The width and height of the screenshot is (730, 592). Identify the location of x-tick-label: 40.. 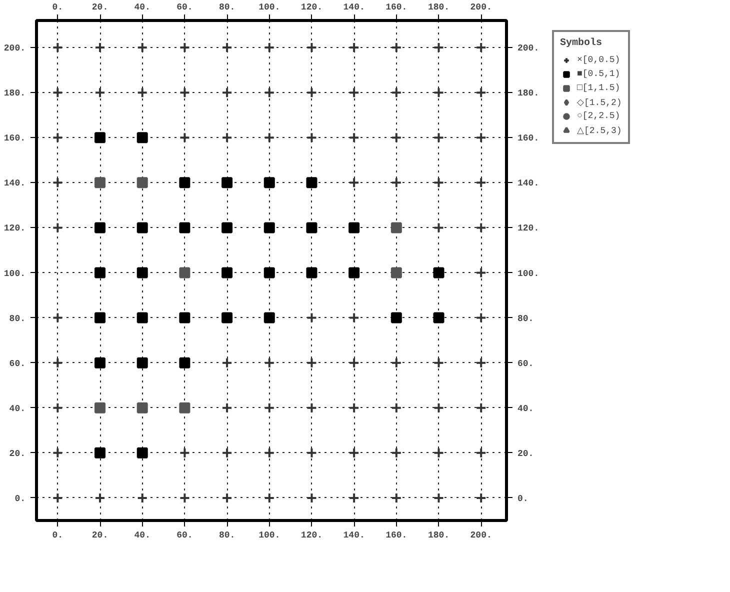
(142, 7).